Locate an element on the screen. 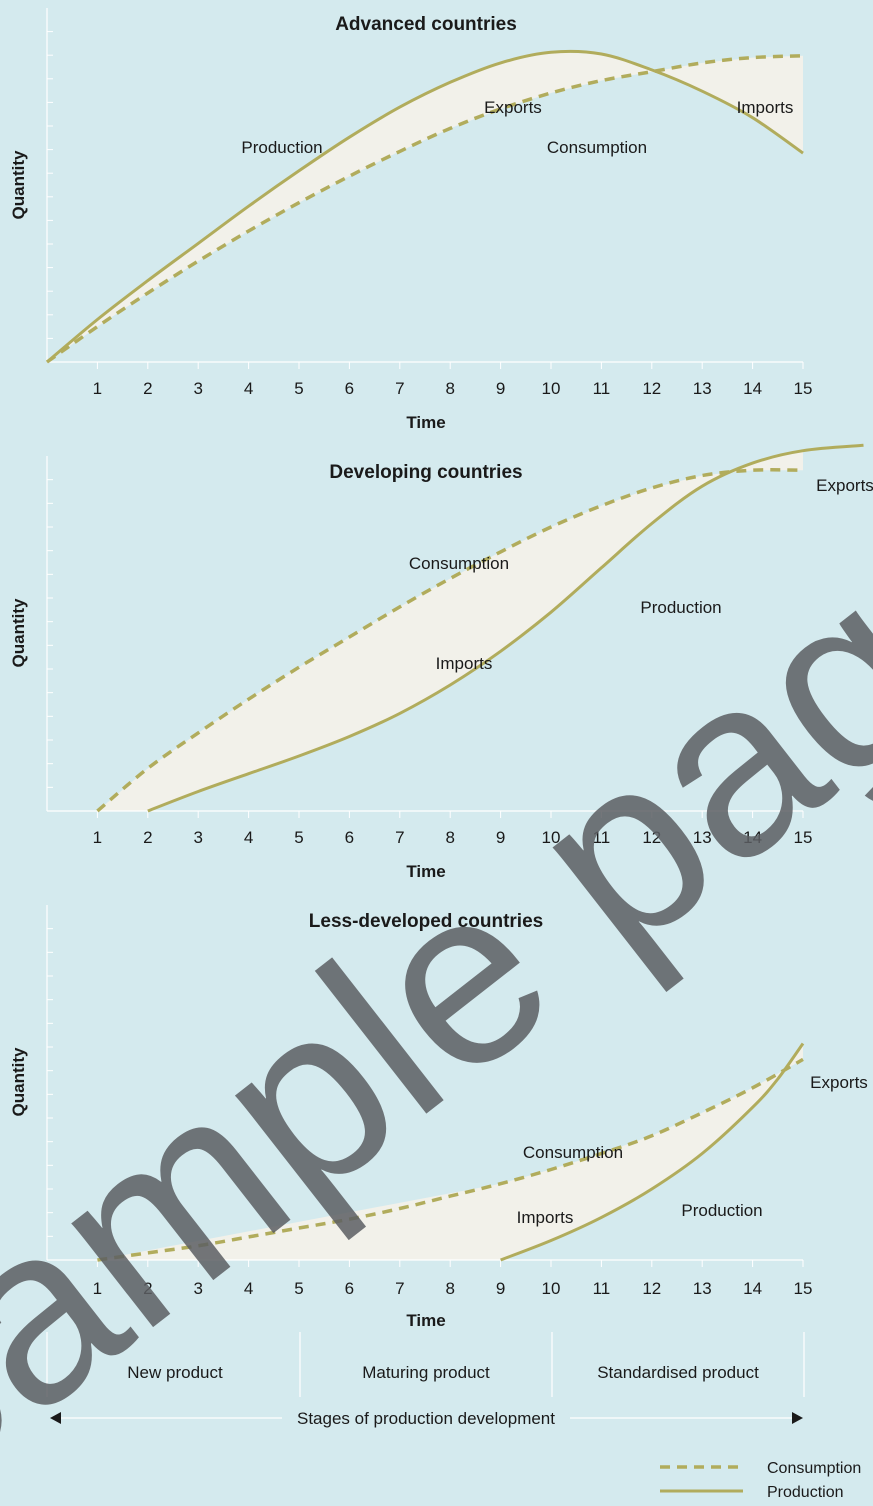  stage-arrow-right-head is located at coordinates (797, 1418).